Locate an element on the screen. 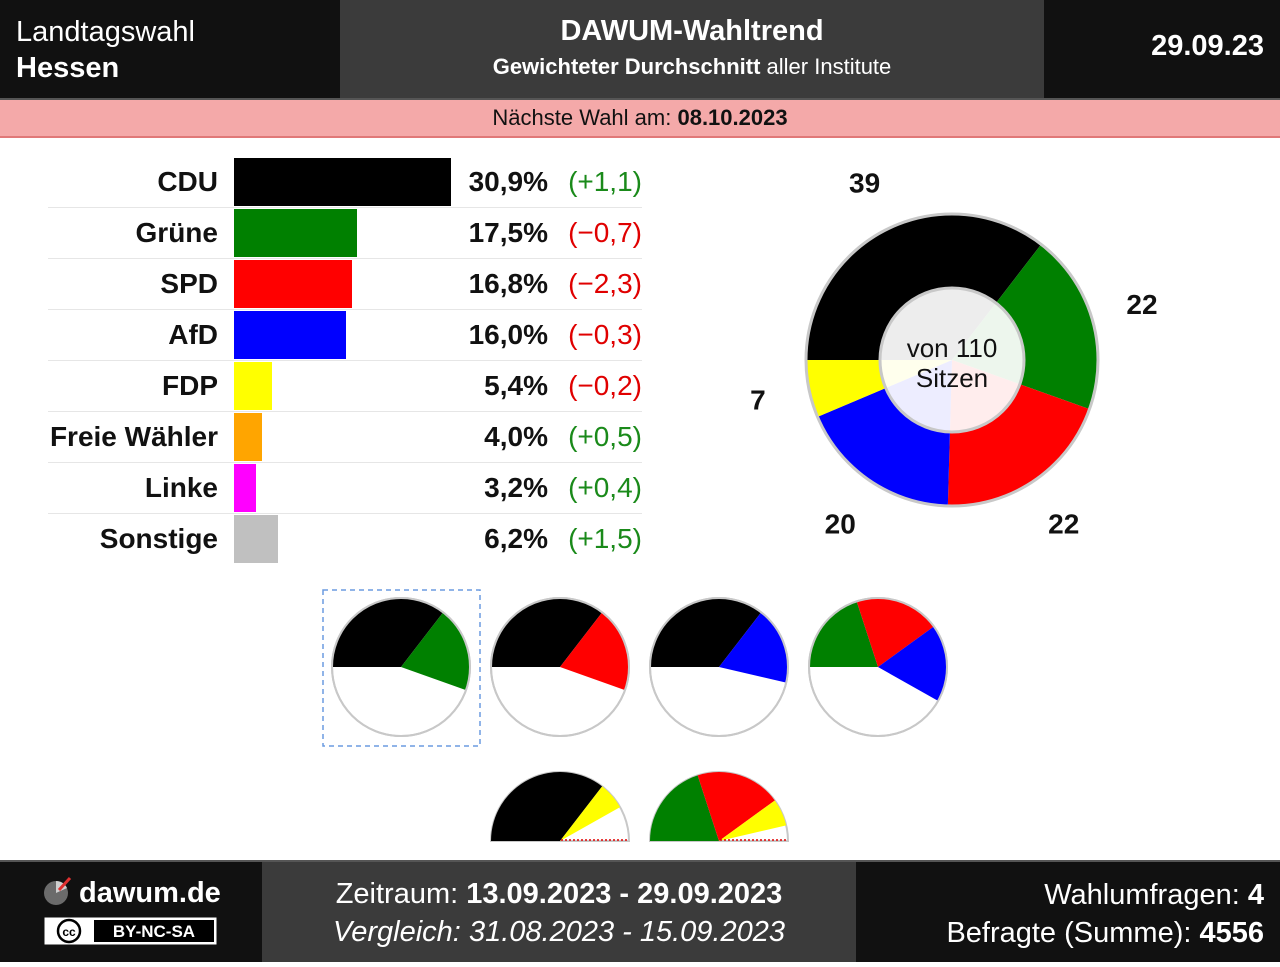  donut-center is located at coordinates (952, 360).